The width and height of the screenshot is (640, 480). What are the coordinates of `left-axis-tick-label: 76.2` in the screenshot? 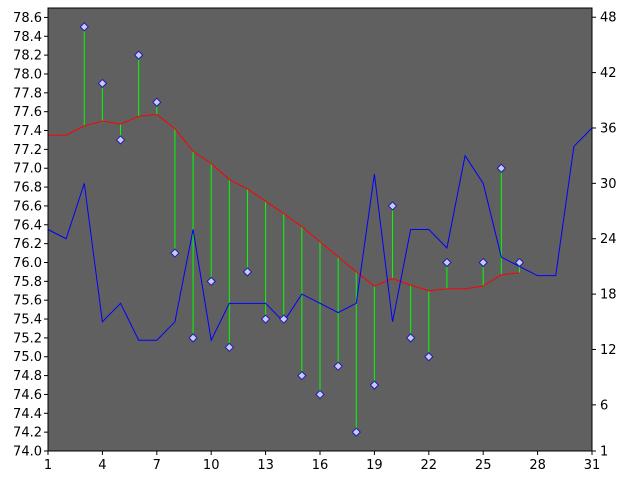 It's located at (27, 244).